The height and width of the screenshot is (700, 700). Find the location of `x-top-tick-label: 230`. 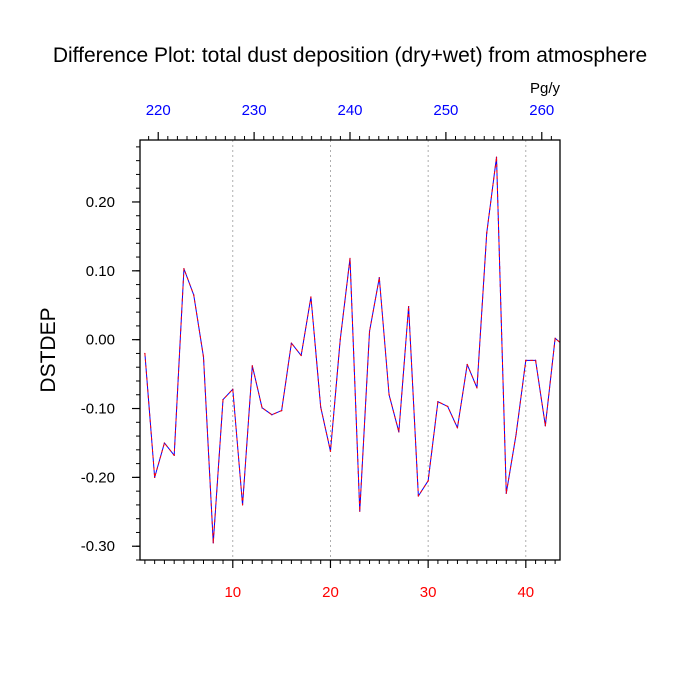

x-top-tick-label: 230 is located at coordinates (254, 110).